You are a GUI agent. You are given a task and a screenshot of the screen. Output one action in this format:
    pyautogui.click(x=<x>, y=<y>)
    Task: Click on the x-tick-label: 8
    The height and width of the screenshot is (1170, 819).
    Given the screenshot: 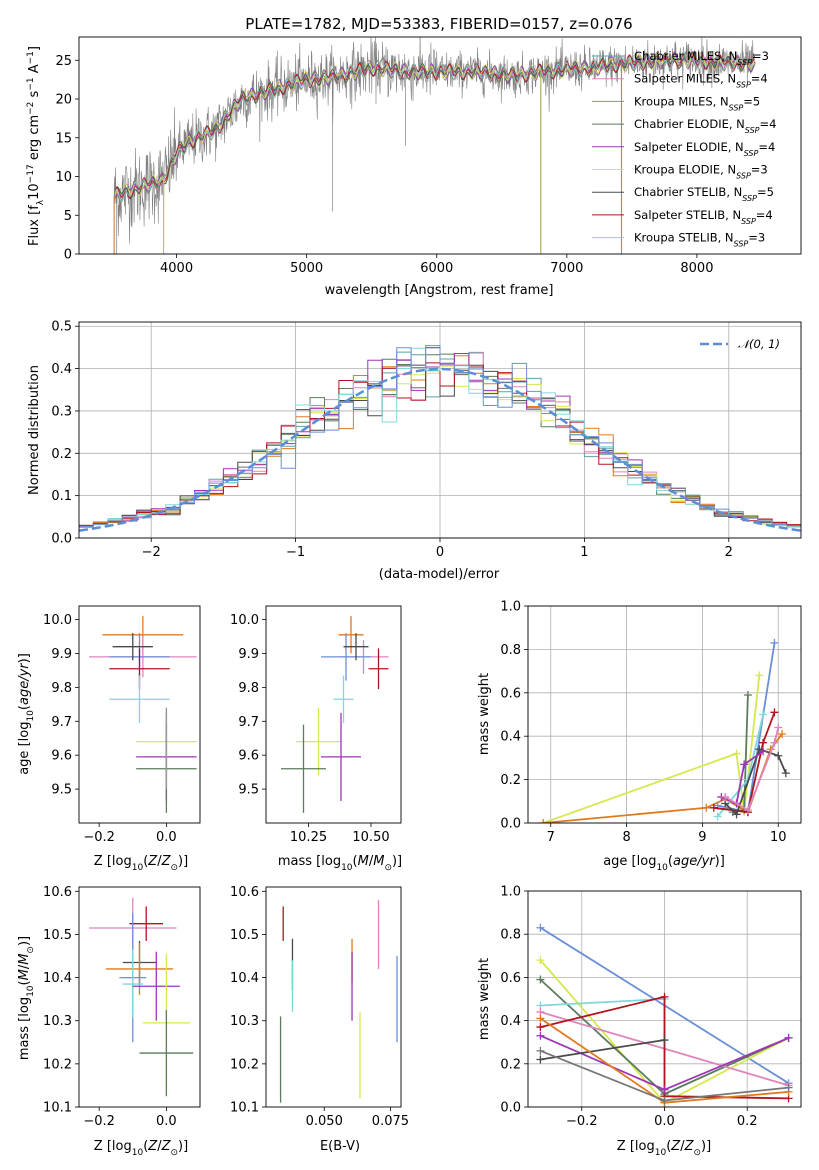 What is the action you would take?
    pyautogui.click(x=626, y=837)
    